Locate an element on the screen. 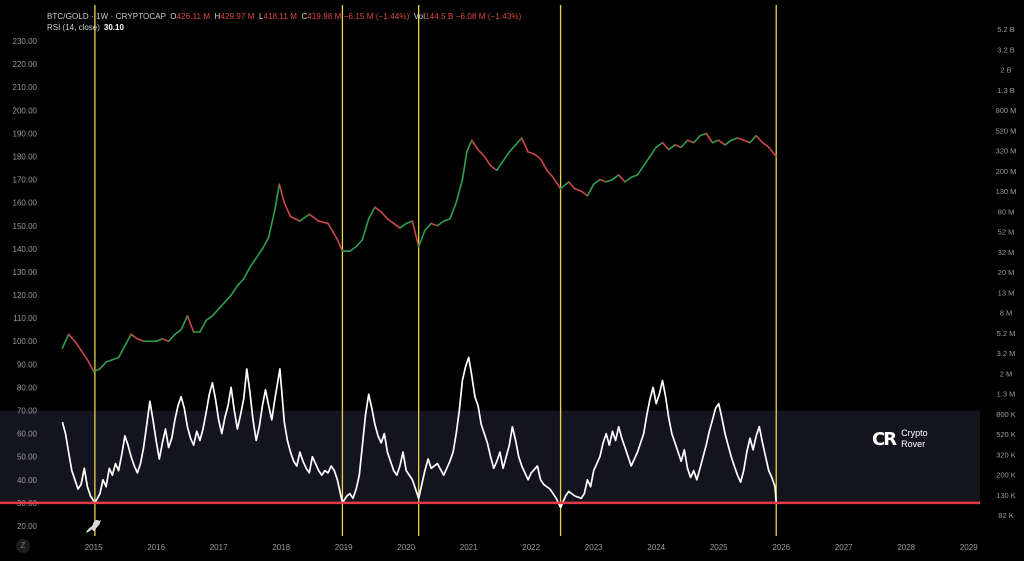 The image size is (1024, 561). x-axis-tick: 2028 is located at coordinates (906, 547).